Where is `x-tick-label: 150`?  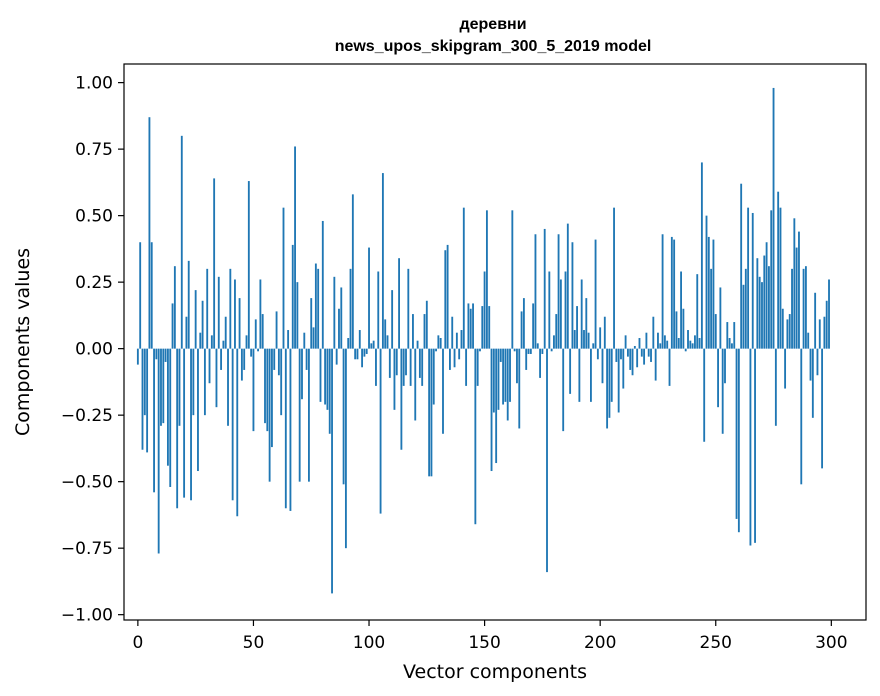 x-tick-label: 150 is located at coordinates (484, 643).